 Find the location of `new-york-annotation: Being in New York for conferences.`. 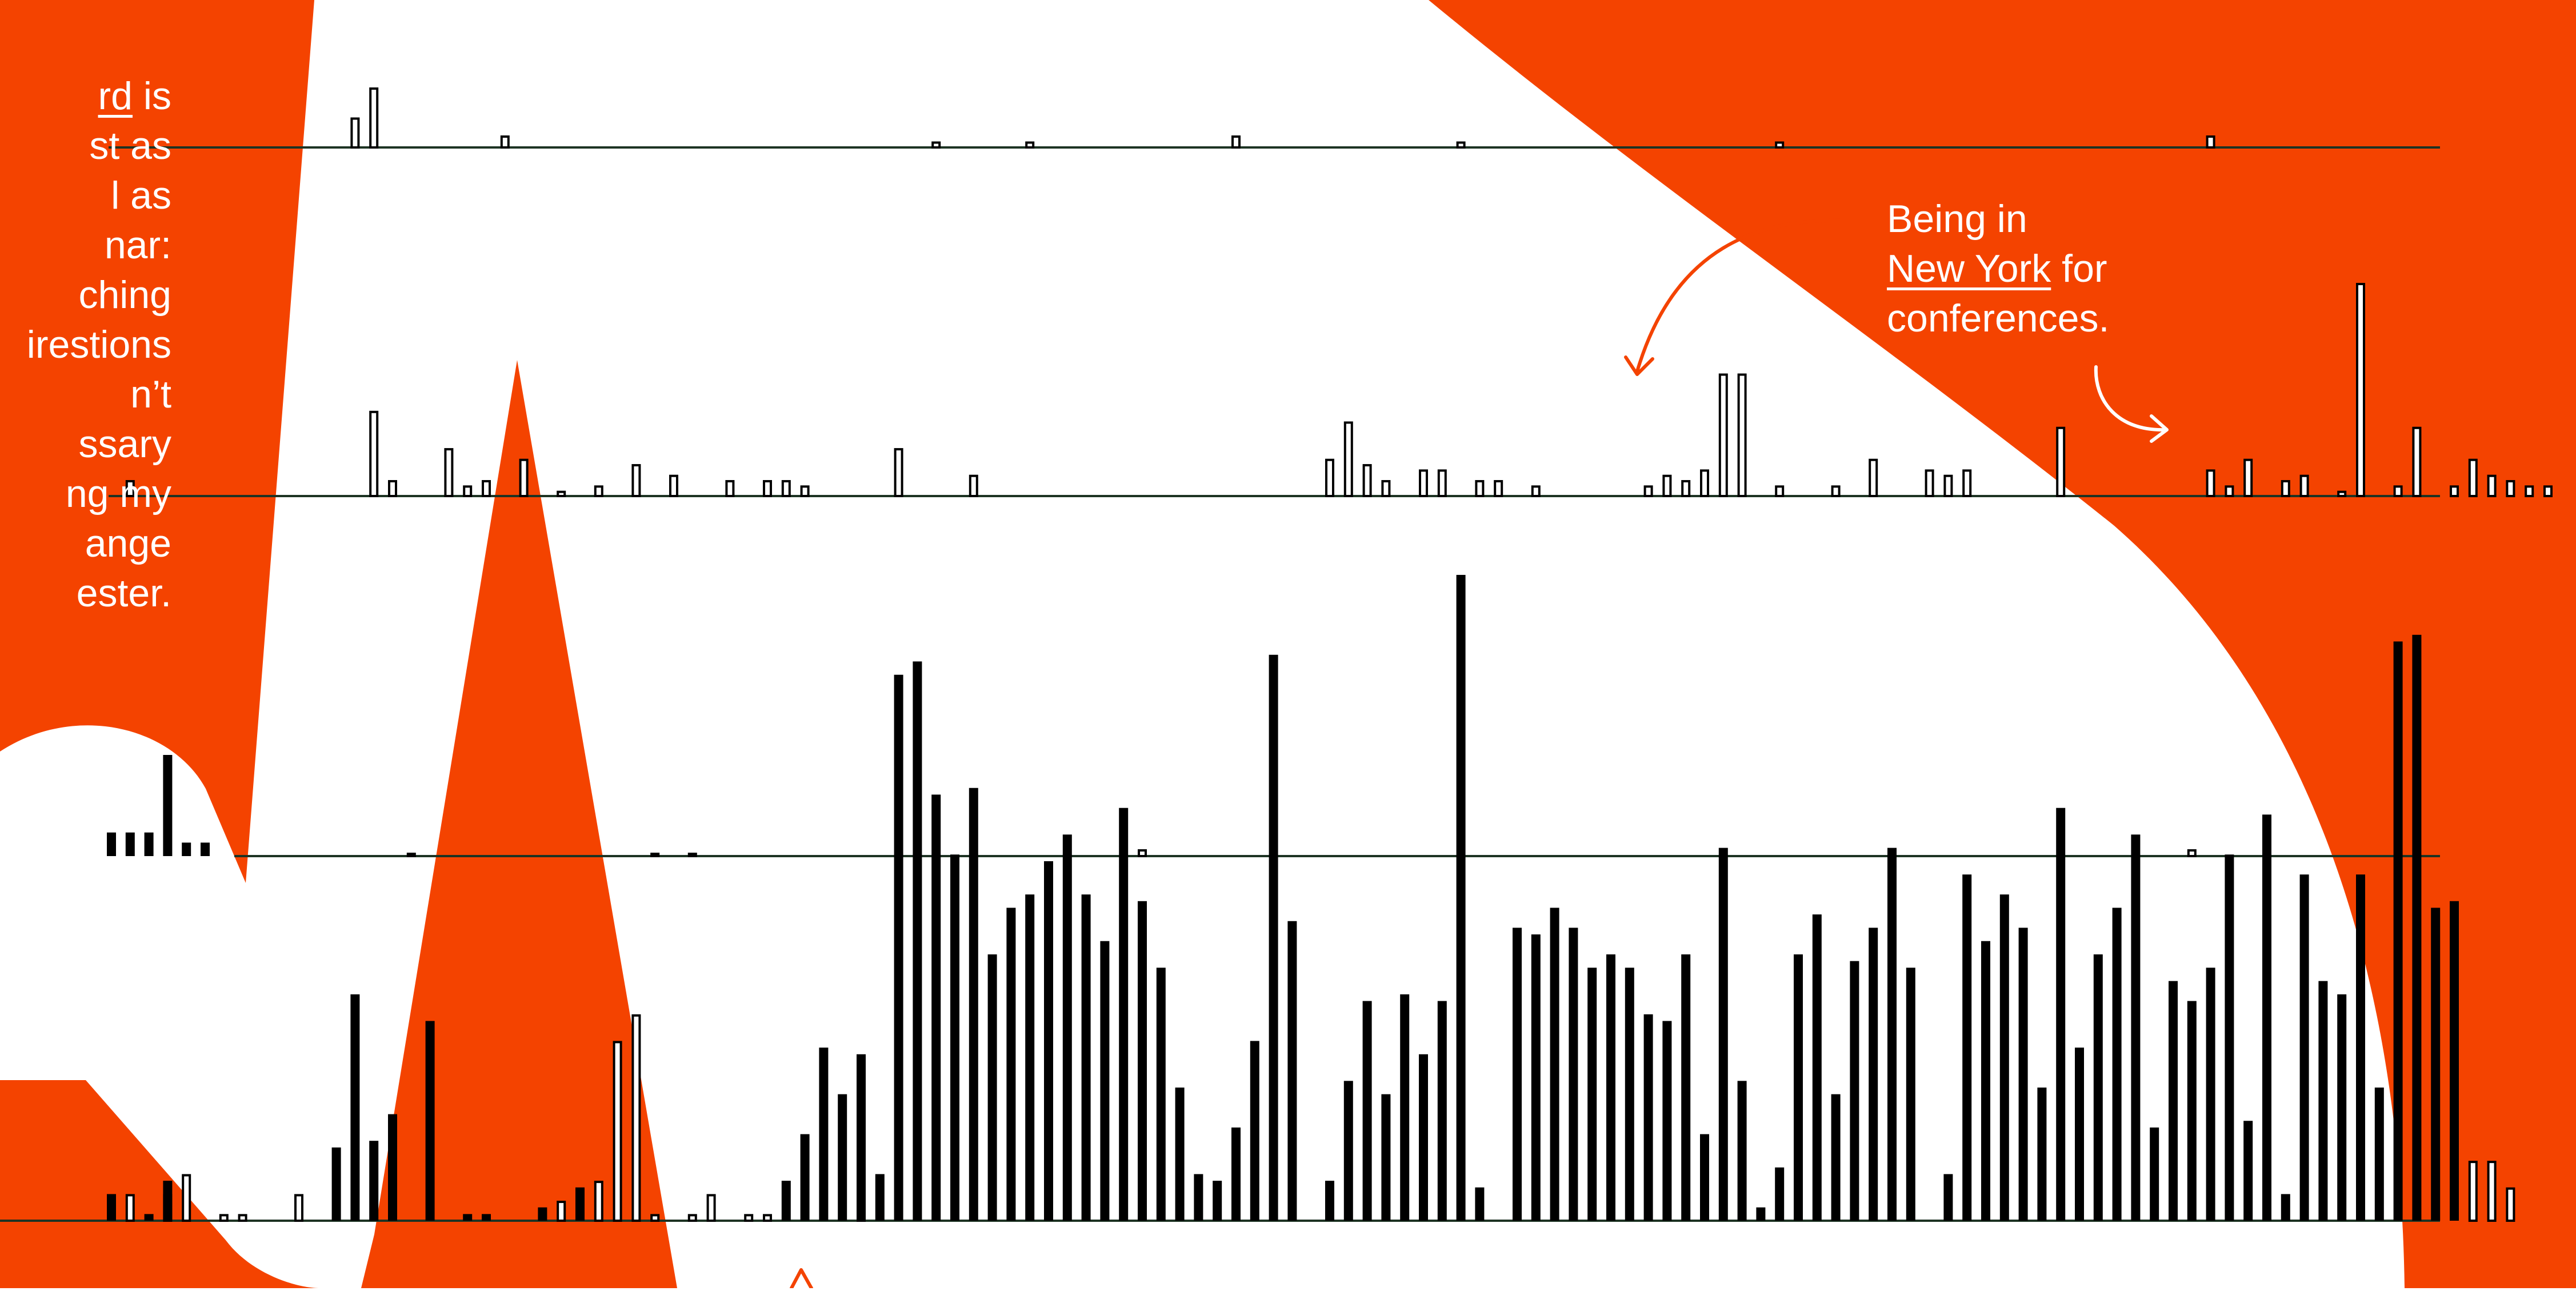

new-york-annotation: Being in New York for conferences. is located at coordinates (2035, 268).